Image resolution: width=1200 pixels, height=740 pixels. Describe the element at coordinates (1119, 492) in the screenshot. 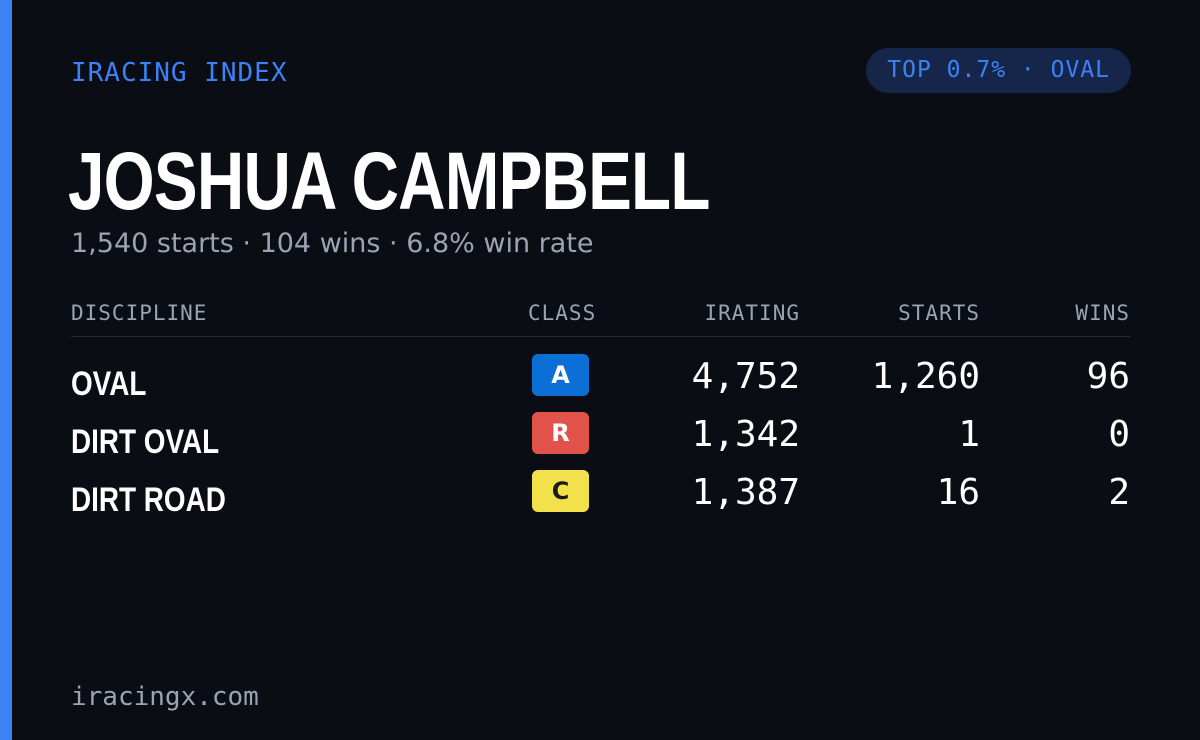

I see `wins-value: 2` at that location.